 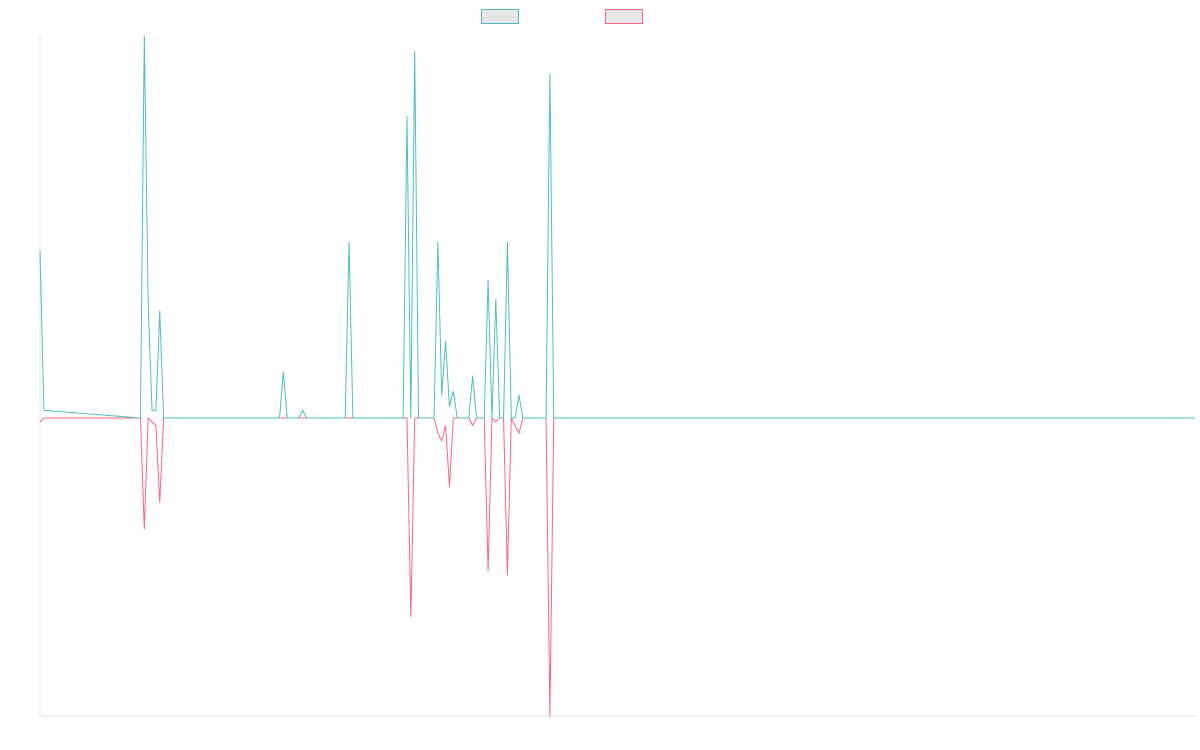 I want to click on legend-swatch-series-a, so click(x=500, y=16).